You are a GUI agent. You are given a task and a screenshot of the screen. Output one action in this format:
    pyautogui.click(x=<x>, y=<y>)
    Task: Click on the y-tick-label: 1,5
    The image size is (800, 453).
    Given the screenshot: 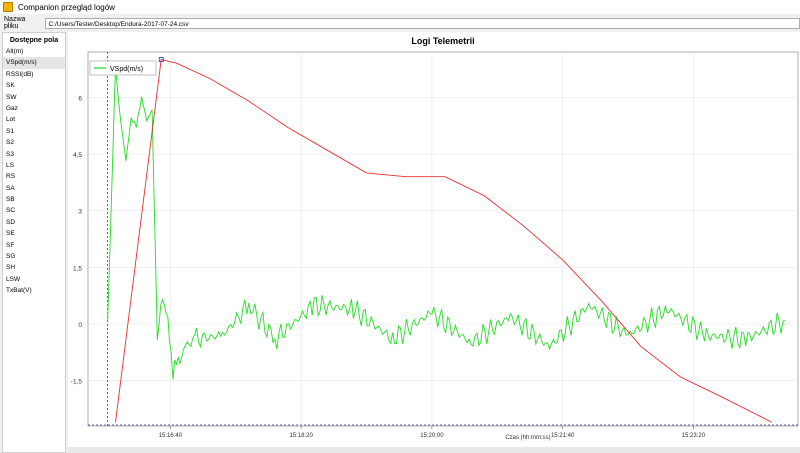 What is the action you would take?
    pyautogui.click(x=77, y=268)
    